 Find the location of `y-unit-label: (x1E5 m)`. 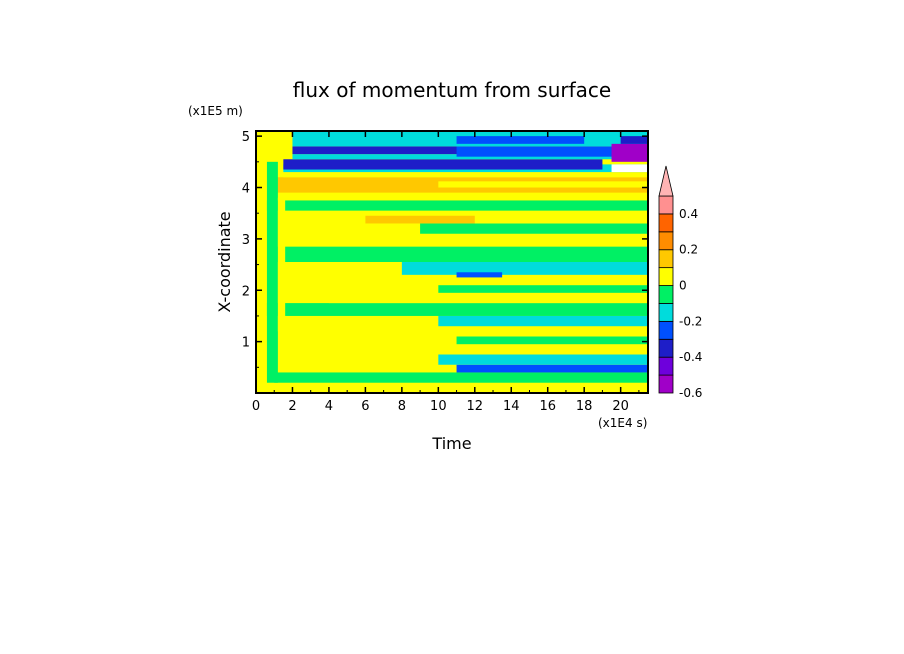

y-unit-label: (x1E5 m) is located at coordinates (215, 111).